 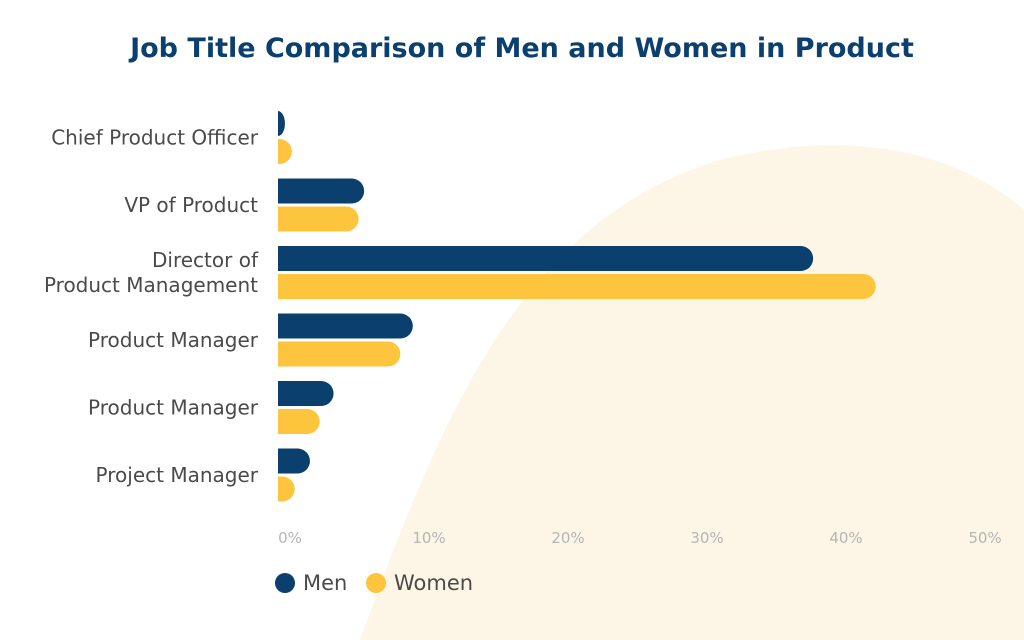 What do you see at coordinates (290, 538) in the screenshot?
I see `x-tick-label: 0%` at bounding box center [290, 538].